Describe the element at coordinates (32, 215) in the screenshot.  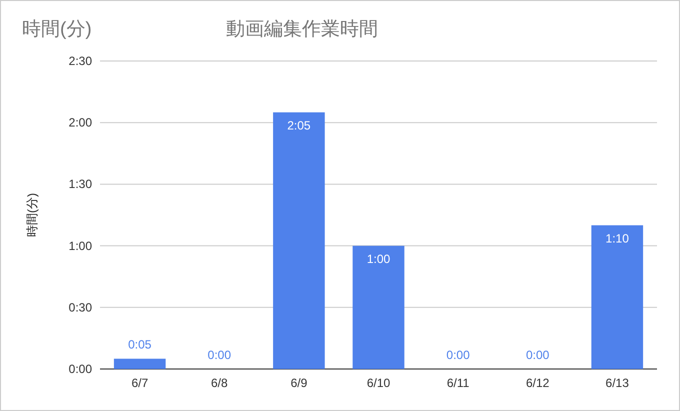
I see `y-axis-title: 時間(分)` at that location.